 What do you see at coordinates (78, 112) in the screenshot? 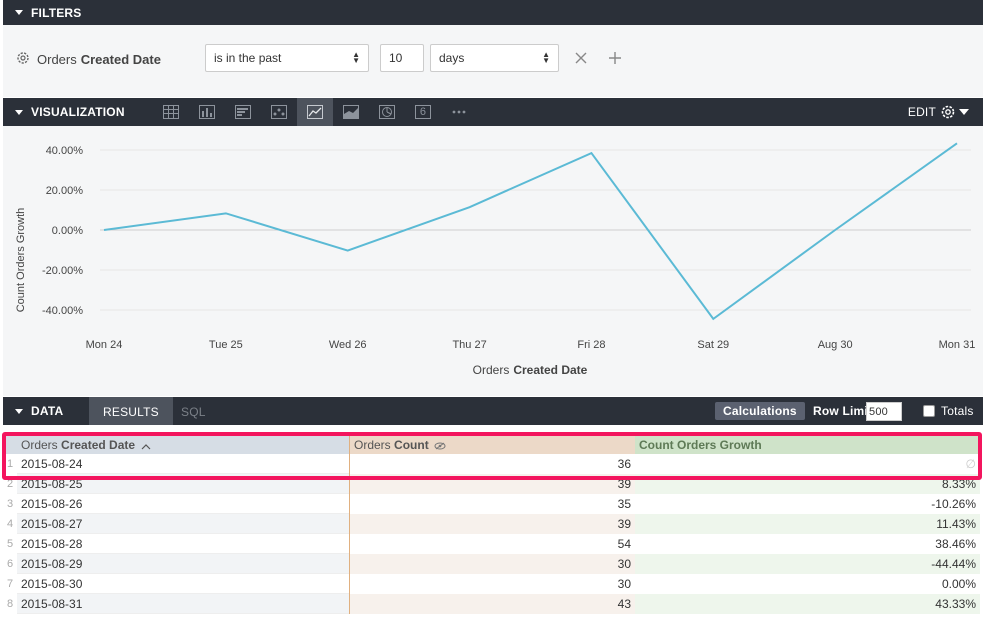
I see `visualization-title: VISUALIZATION` at bounding box center [78, 112].